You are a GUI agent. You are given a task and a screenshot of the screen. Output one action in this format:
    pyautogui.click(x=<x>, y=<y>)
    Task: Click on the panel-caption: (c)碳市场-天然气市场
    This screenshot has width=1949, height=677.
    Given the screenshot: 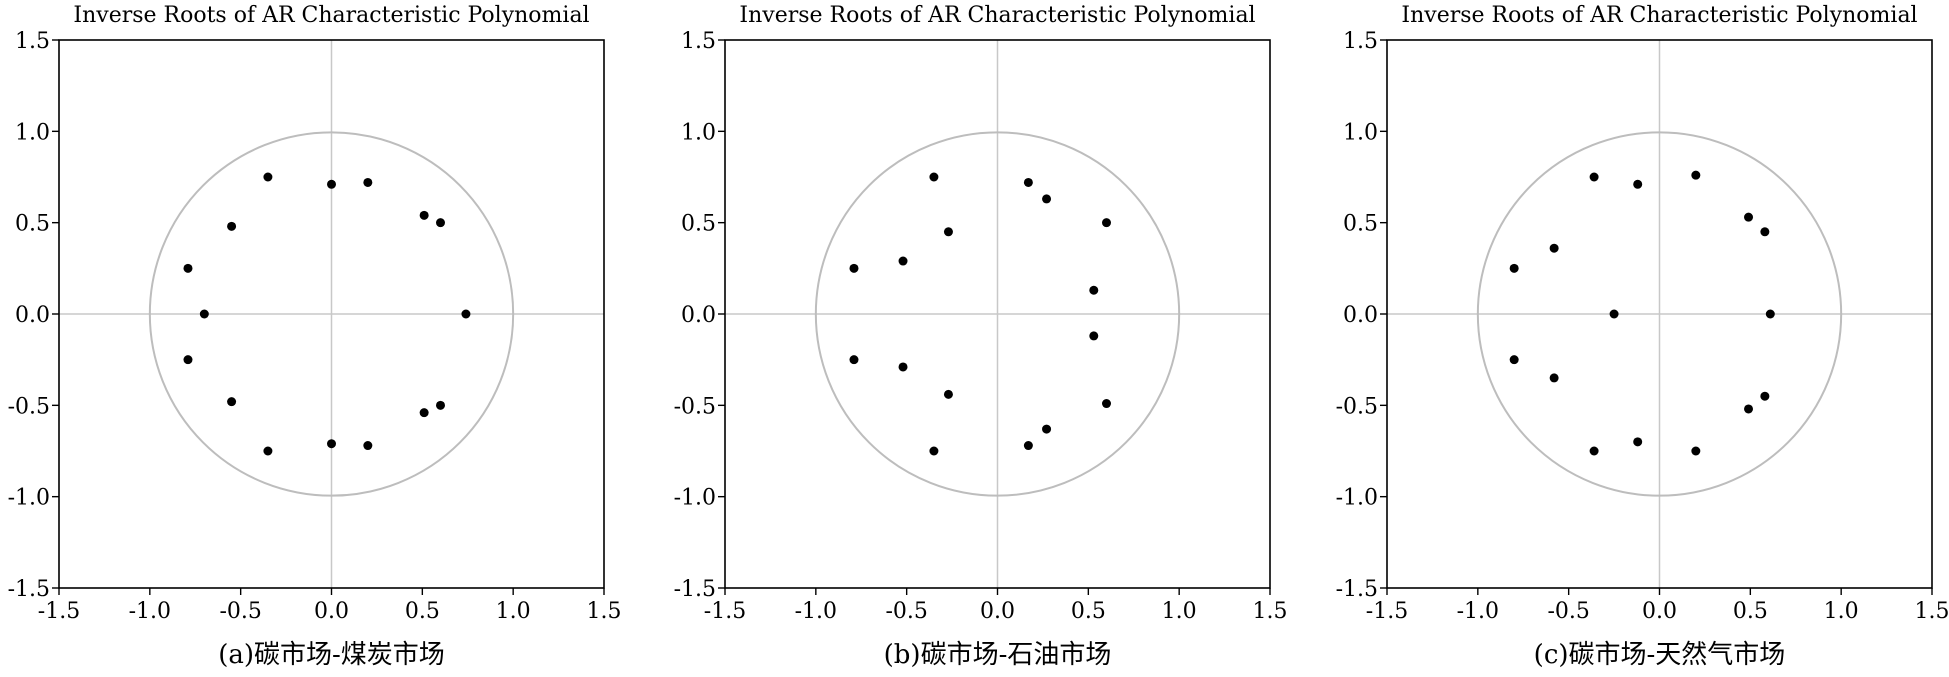 What is the action you would take?
    pyautogui.click(x=1660, y=655)
    